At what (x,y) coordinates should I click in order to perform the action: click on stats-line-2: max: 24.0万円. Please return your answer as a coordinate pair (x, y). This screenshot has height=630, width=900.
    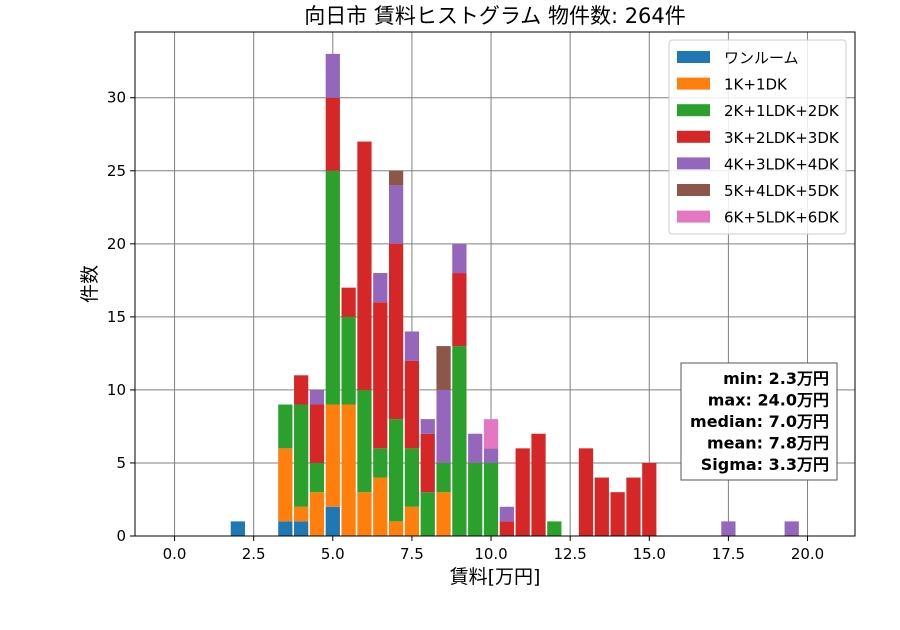
    Looking at the image, I should click on (768, 400).